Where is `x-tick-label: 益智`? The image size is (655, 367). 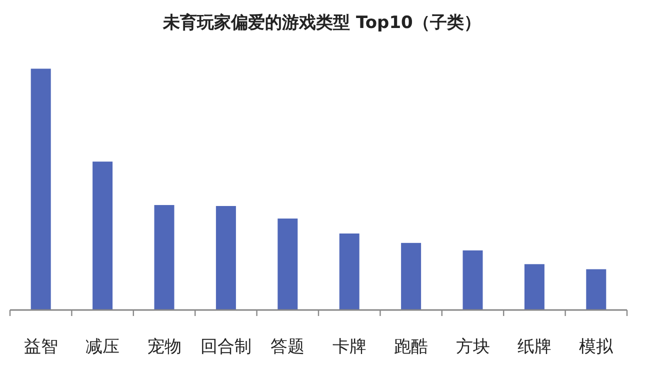 x-tick-label: 益智 is located at coordinates (41, 347).